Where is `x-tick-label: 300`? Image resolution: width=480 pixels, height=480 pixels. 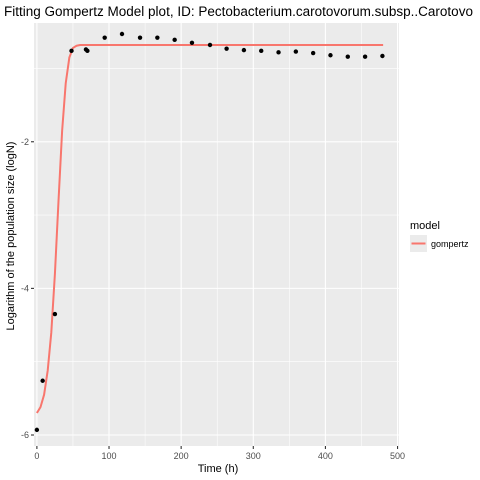
x-tick-label: 300 is located at coordinates (253, 456).